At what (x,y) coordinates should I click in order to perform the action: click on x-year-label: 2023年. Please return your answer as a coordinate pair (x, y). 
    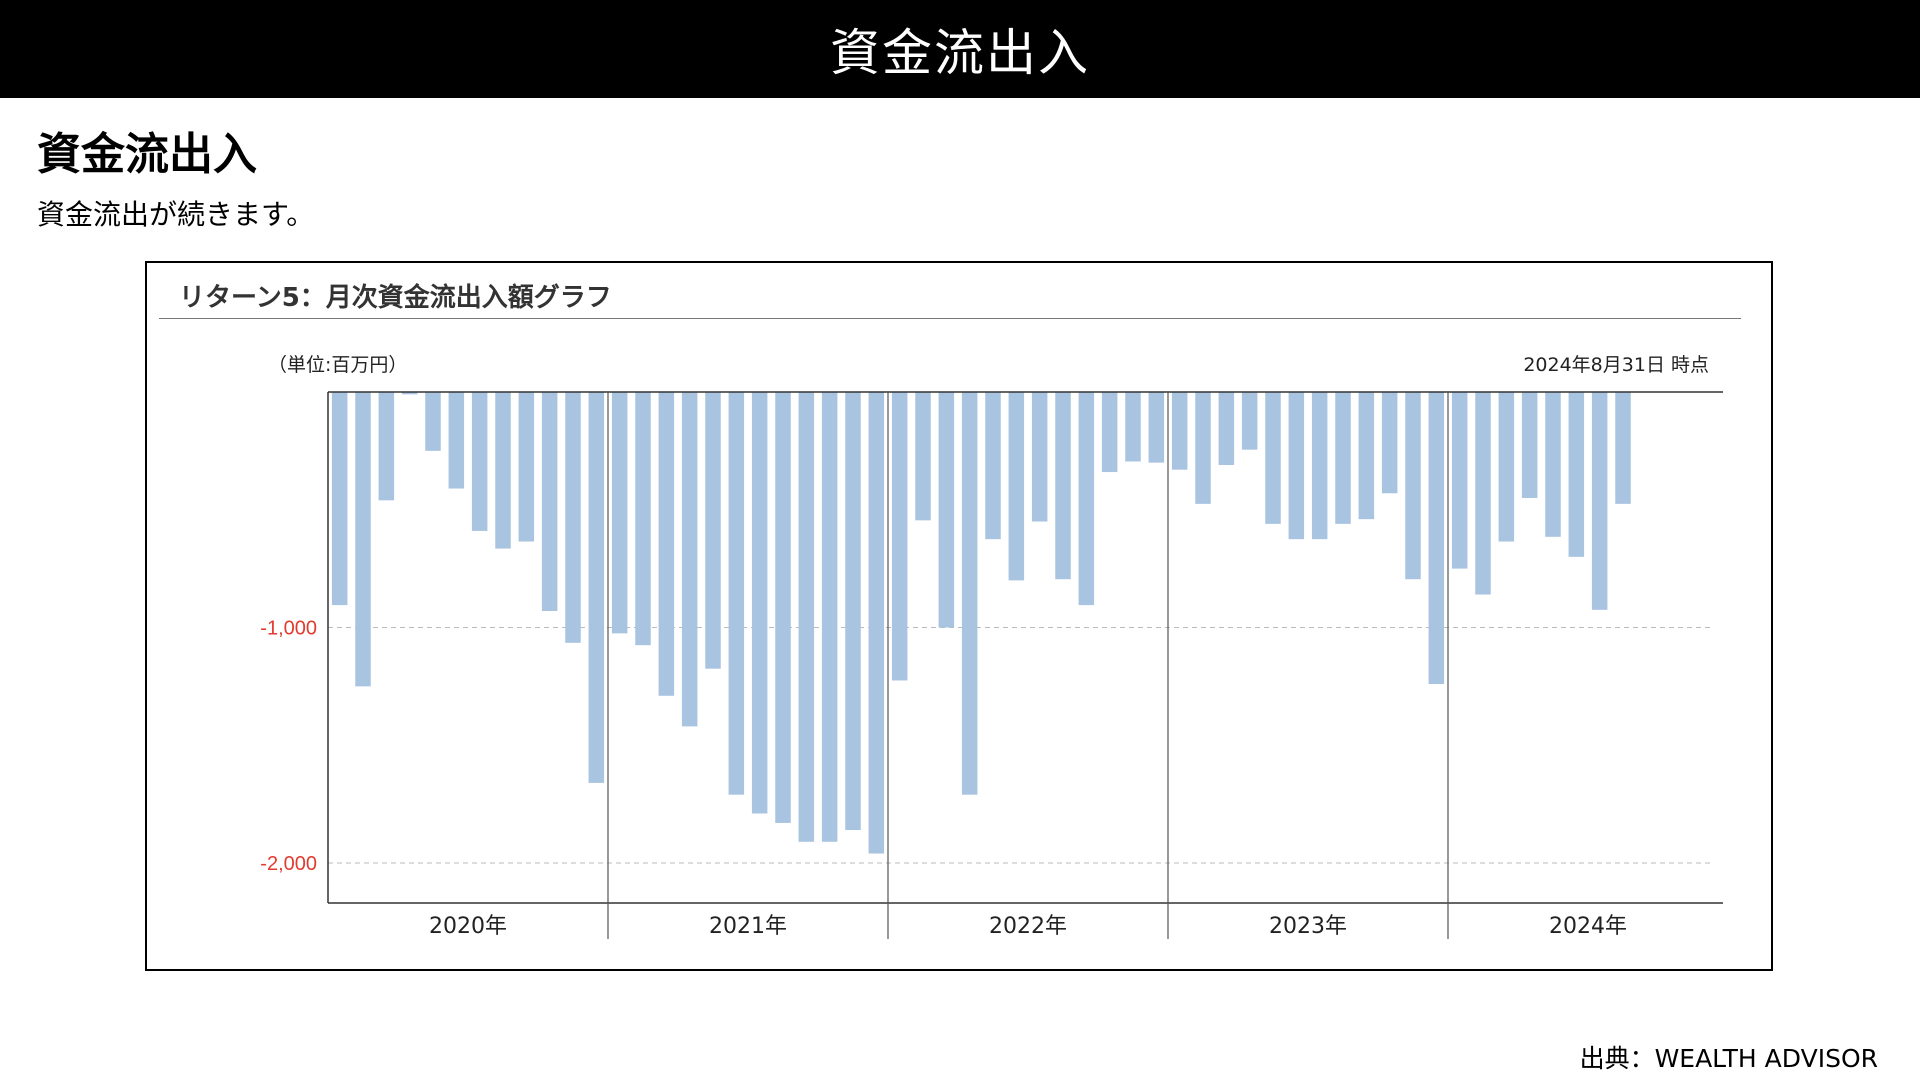
    Looking at the image, I should click on (1308, 926).